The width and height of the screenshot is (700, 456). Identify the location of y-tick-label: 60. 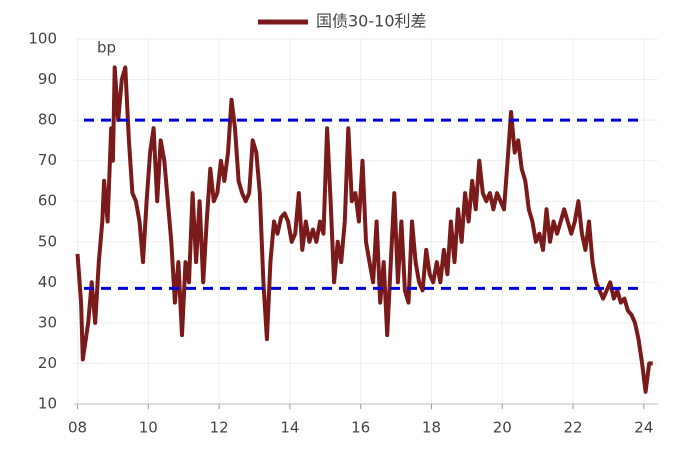
(47, 201).